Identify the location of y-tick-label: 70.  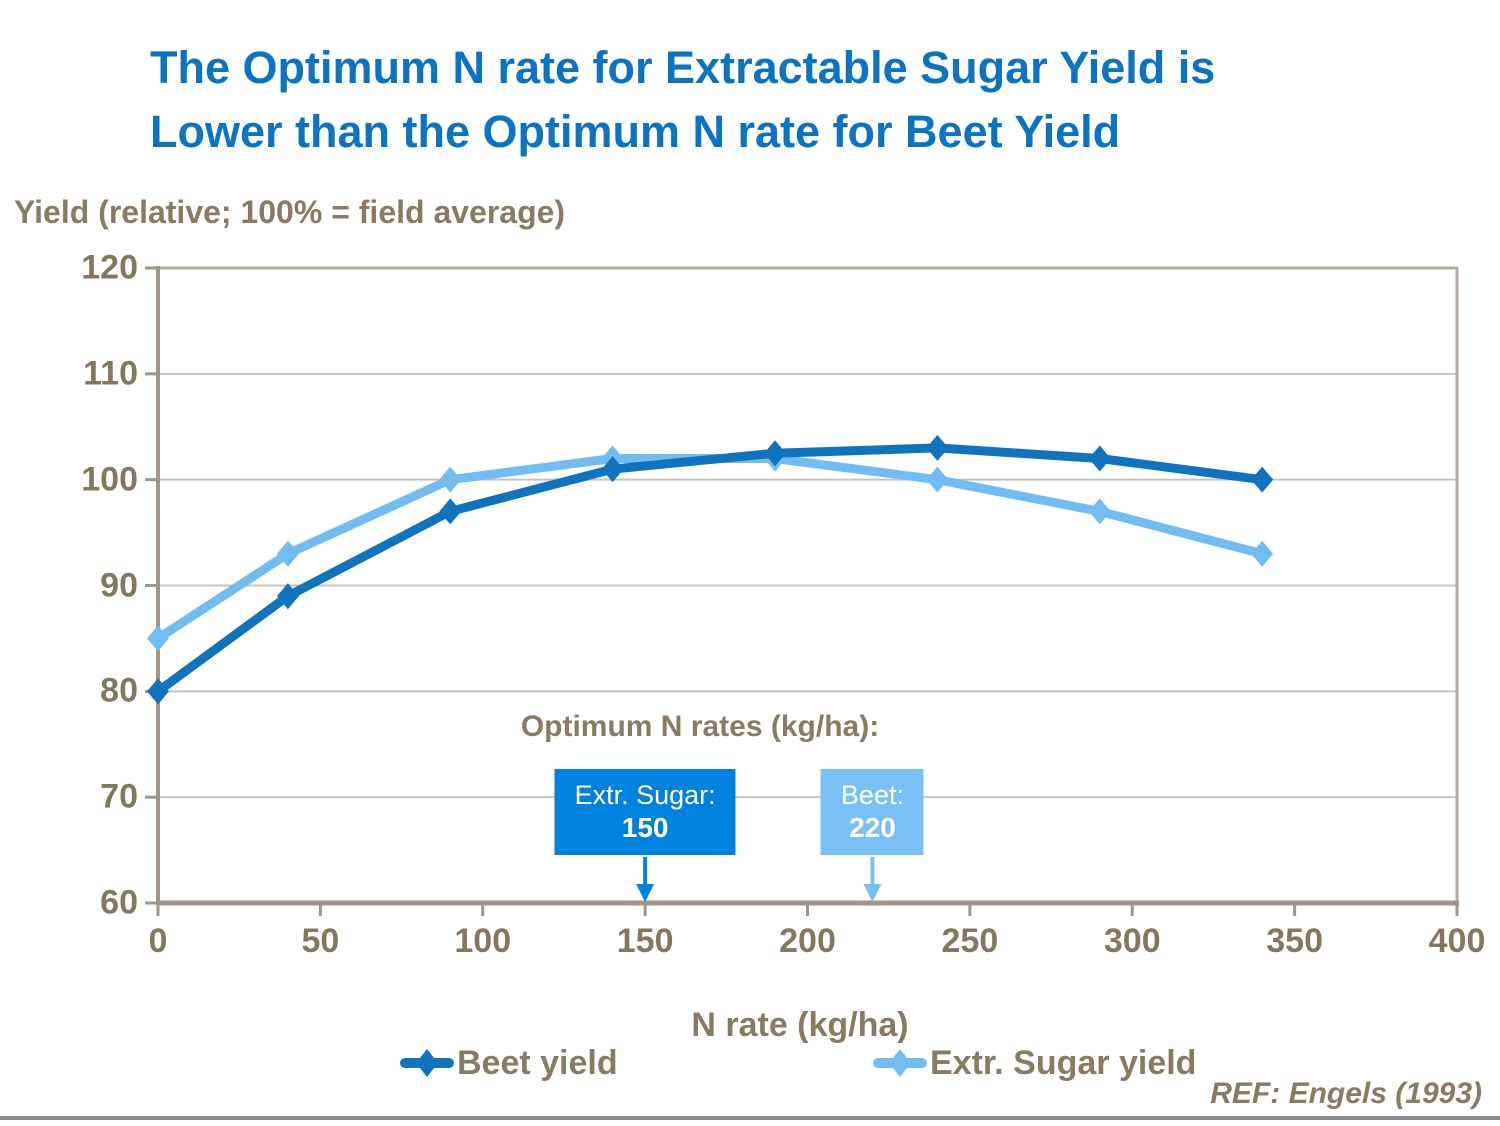
(119, 796).